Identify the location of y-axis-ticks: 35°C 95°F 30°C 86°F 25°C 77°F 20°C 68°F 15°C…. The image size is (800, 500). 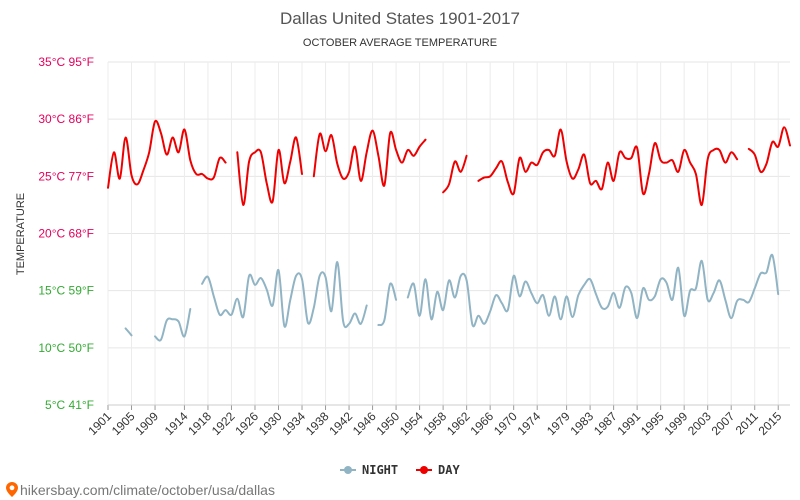
(66, 233).